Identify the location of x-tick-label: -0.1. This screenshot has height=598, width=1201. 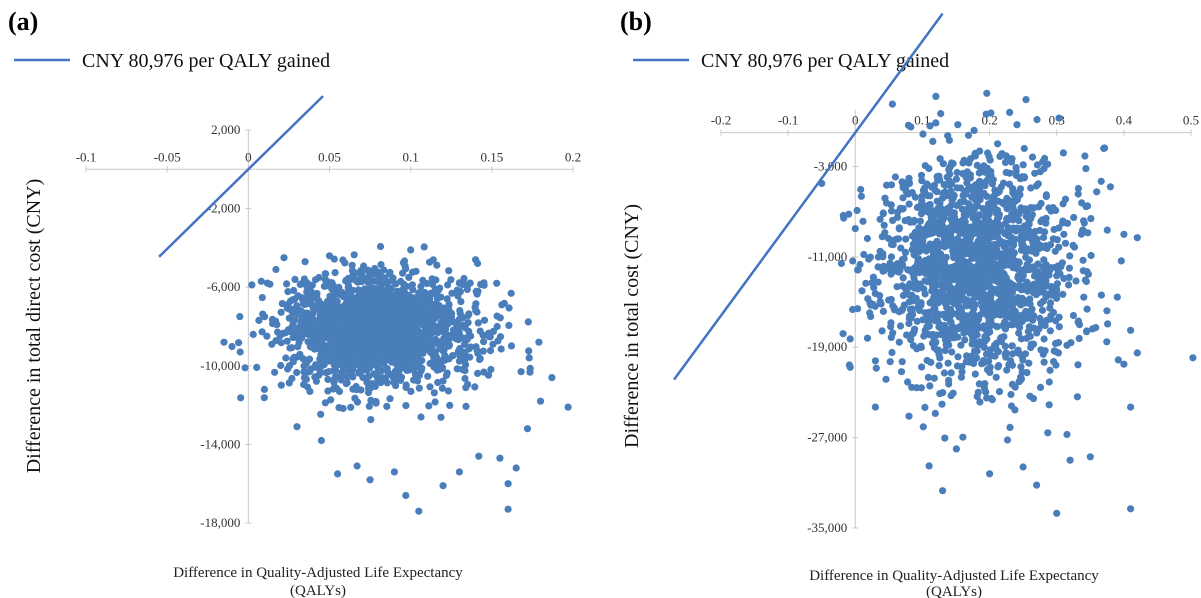
(788, 120).